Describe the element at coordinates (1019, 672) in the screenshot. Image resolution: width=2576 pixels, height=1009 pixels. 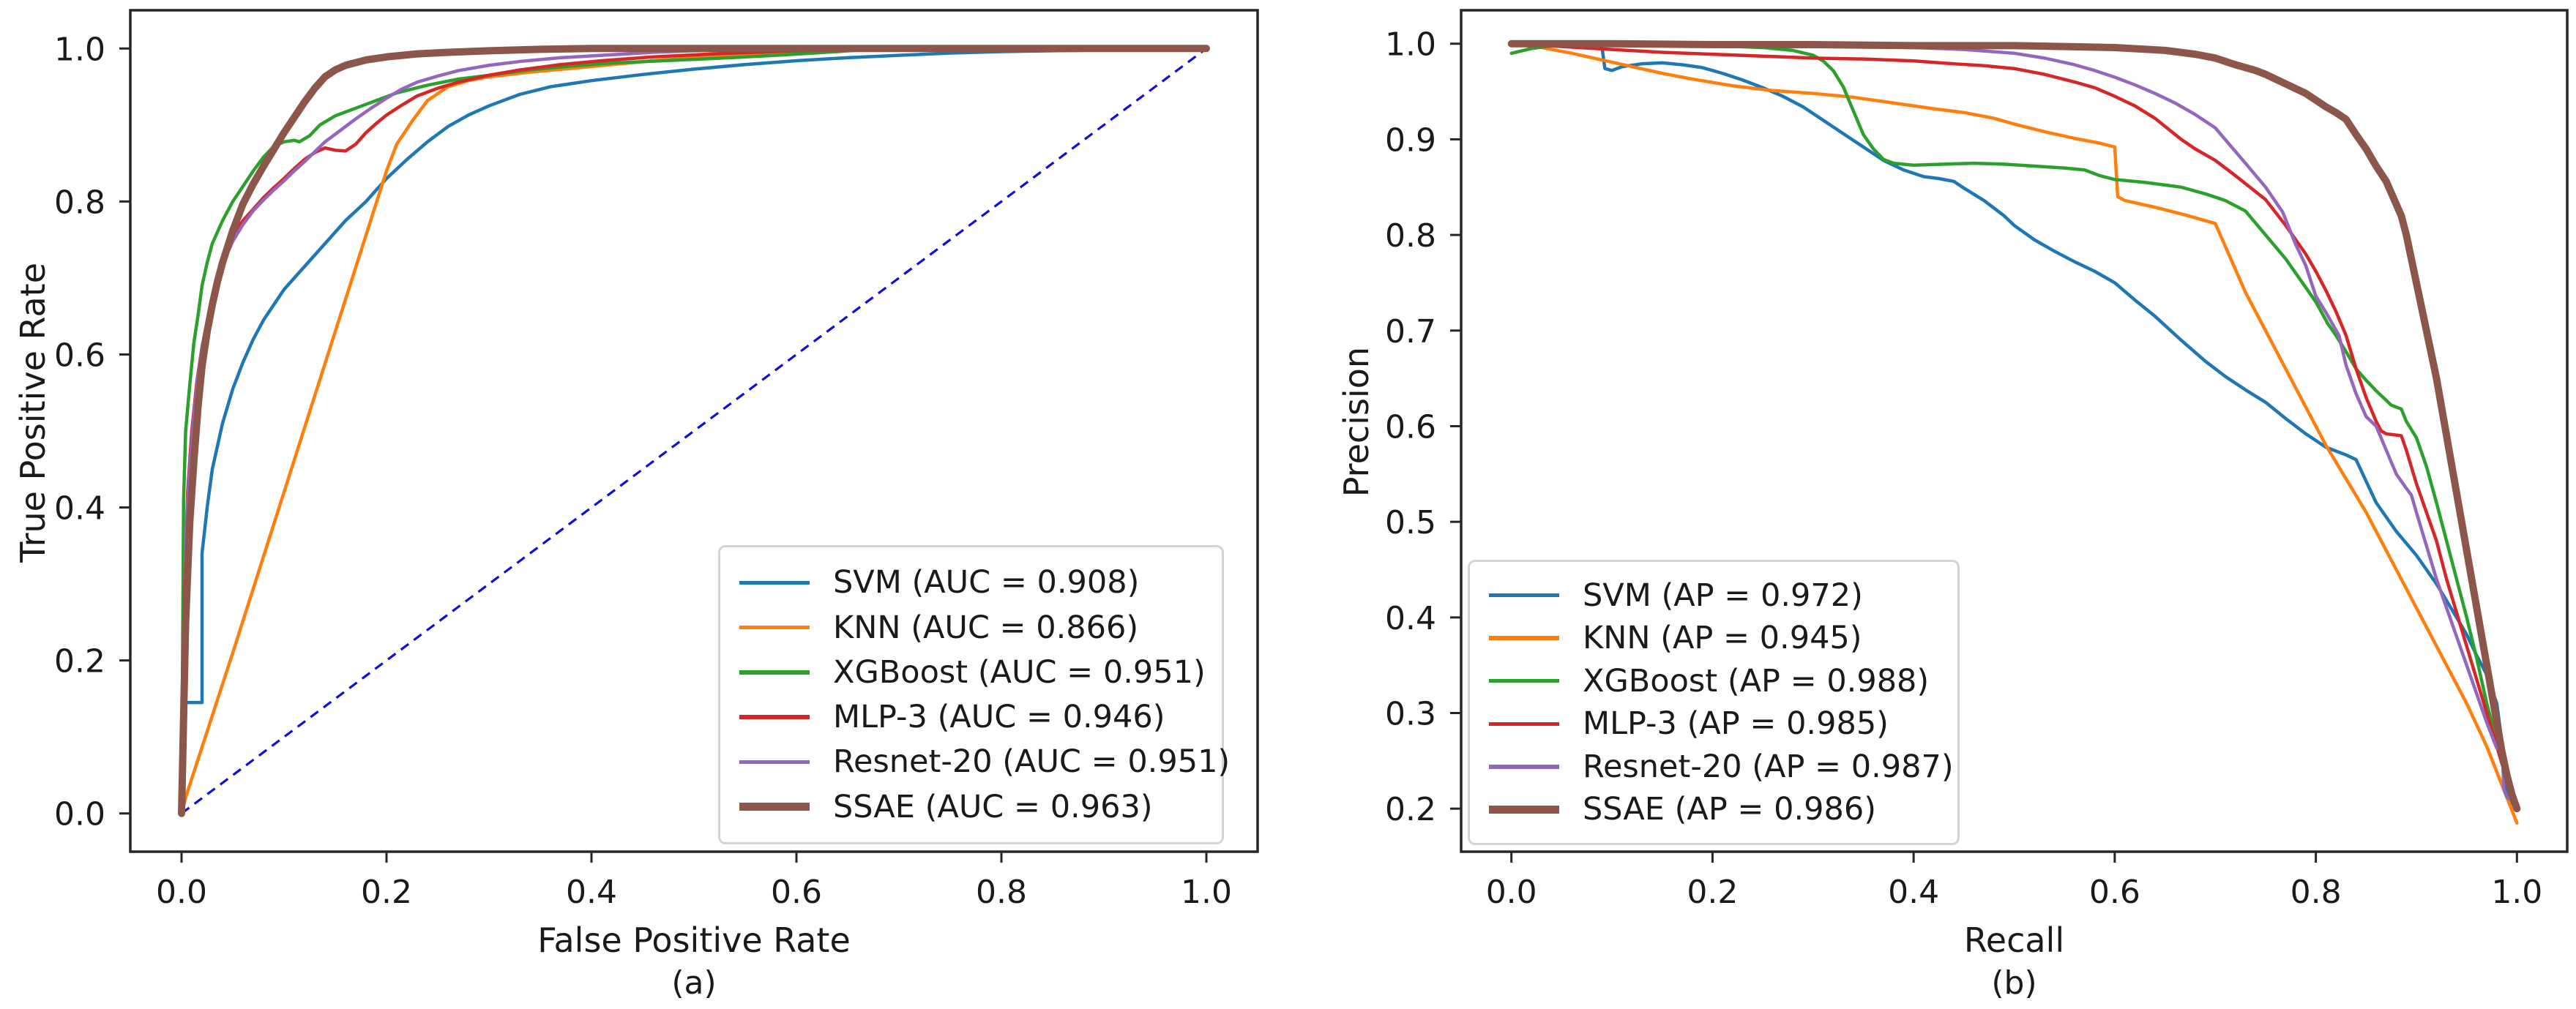
I see `legend-label: XGBoost (AUC = 0.951)` at that location.